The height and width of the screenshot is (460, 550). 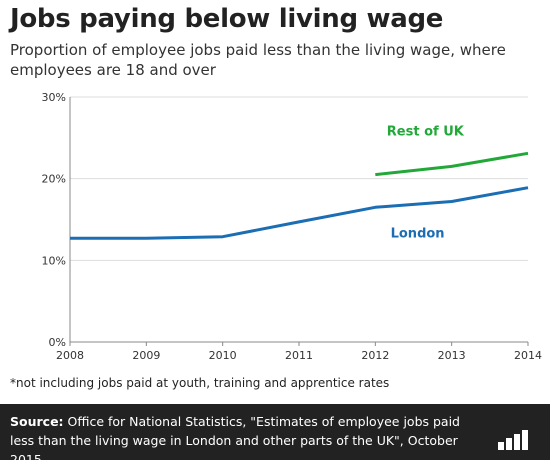 What do you see at coordinates (452, 355) in the screenshot?
I see `x-tick-label: 2013` at bounding box center [452, 355].